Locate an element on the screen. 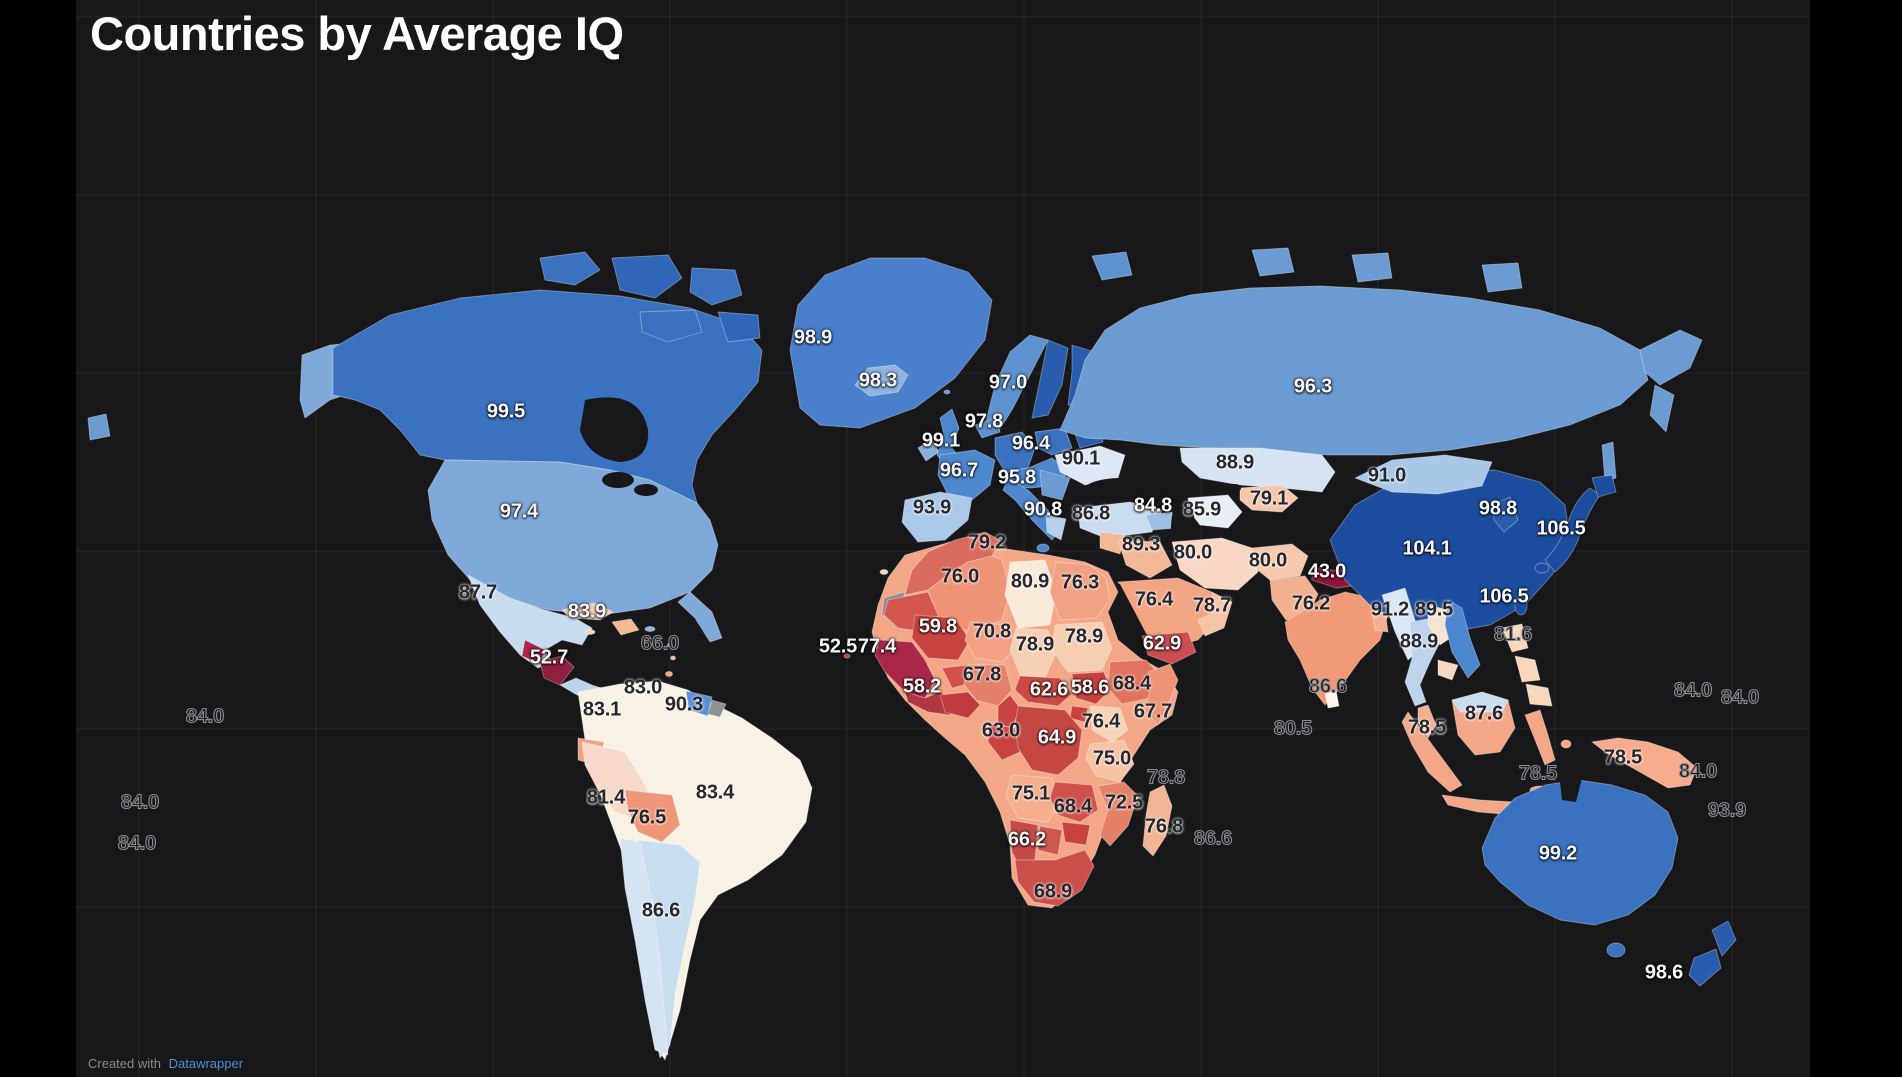 This screenshot has width=1902, height=1077. black-sea is located at coordinates (1120, 492).